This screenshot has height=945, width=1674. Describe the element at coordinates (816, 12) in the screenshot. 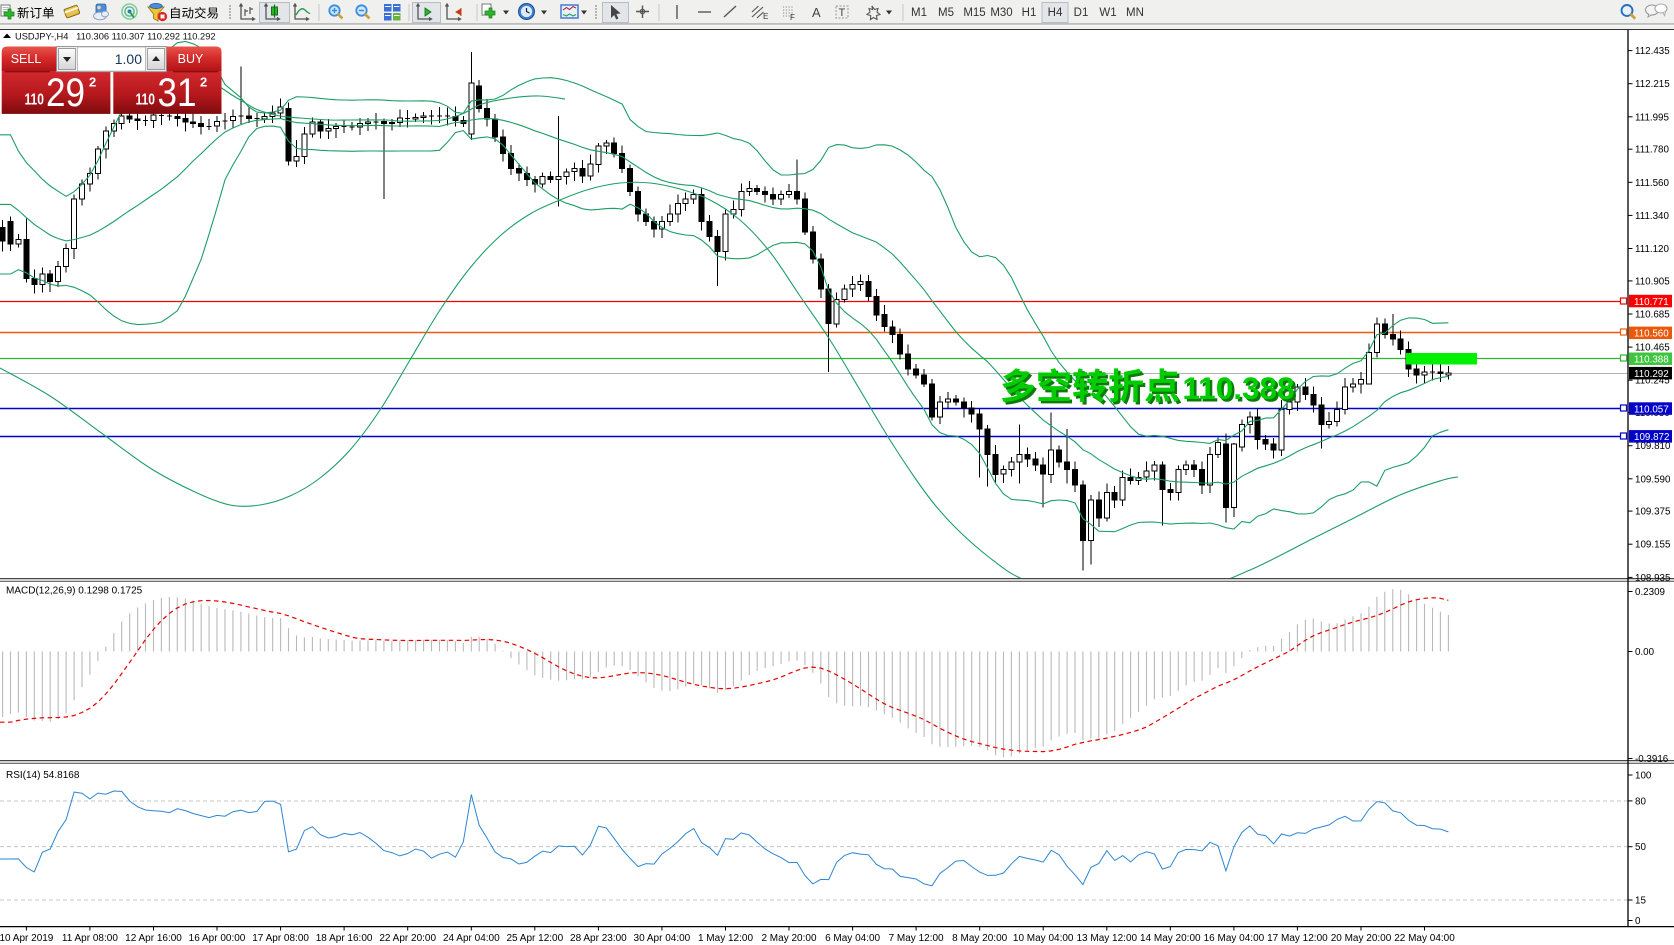

I see `svg-text: A` at that location.